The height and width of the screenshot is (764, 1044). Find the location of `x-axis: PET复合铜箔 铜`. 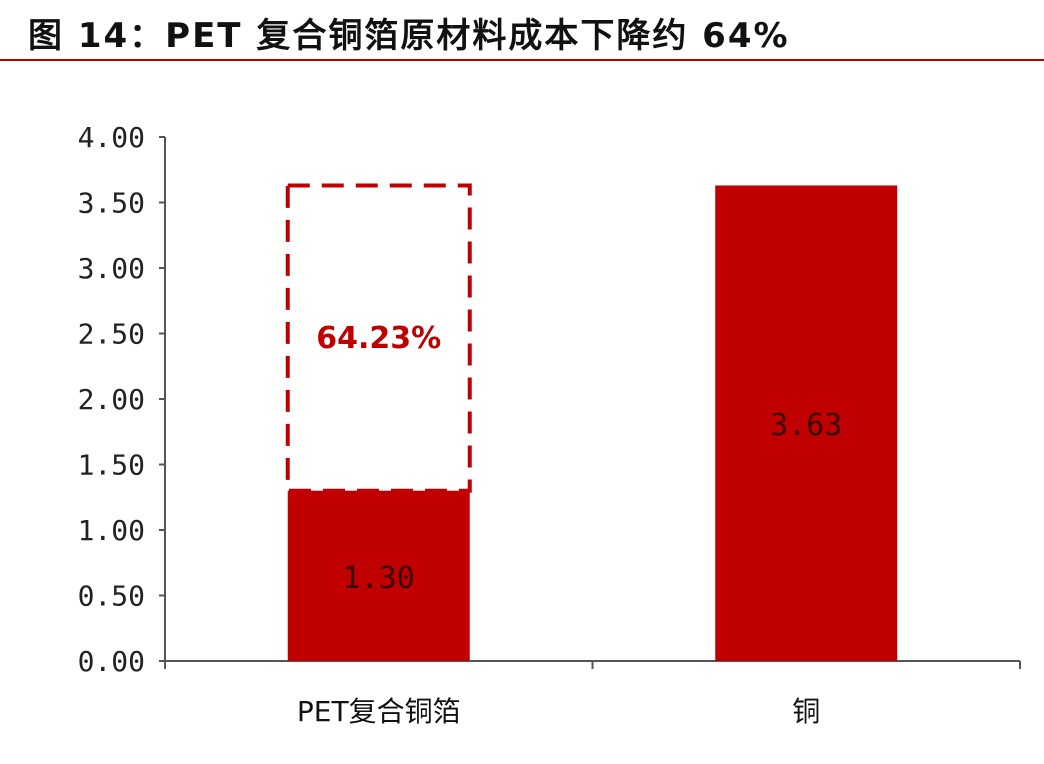

x-axis: PET复合铜箔 铜 is located at coordinates (592, 694).